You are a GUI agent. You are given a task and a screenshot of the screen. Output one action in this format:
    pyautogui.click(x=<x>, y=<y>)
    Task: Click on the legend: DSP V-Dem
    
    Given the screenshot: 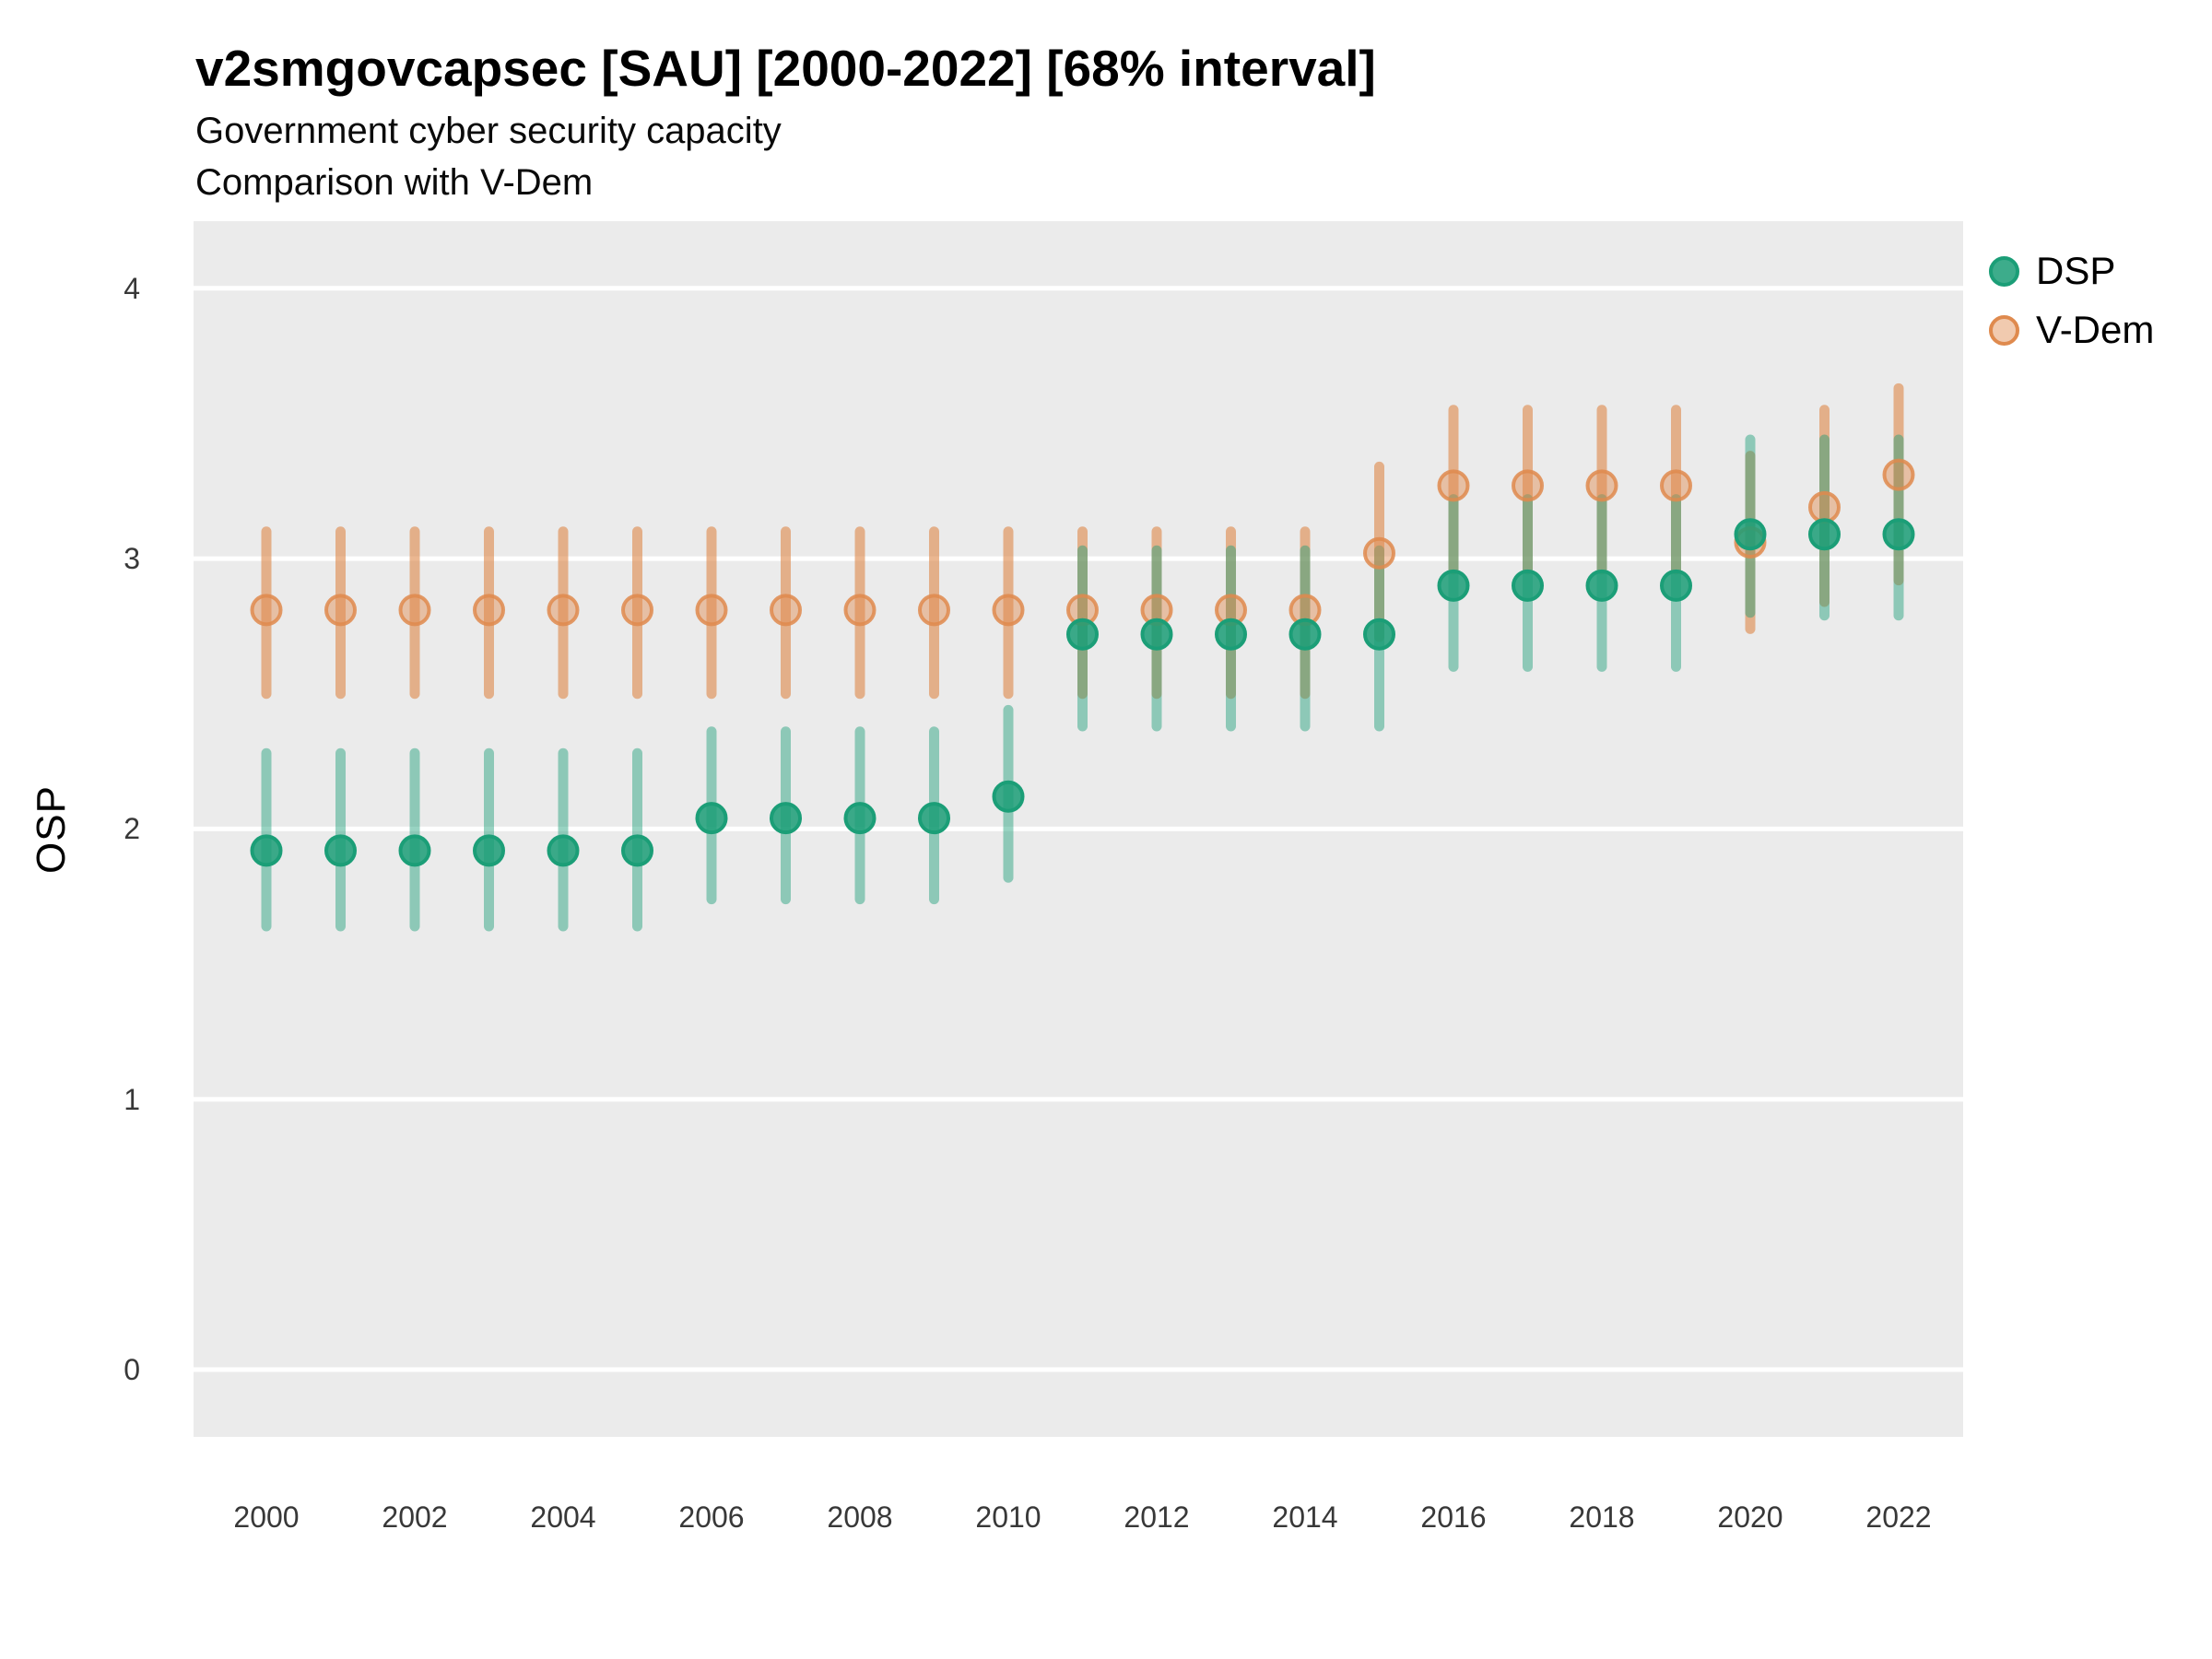 What is the action you would take?
    pyautogui.click(x=2071, y=306)
    